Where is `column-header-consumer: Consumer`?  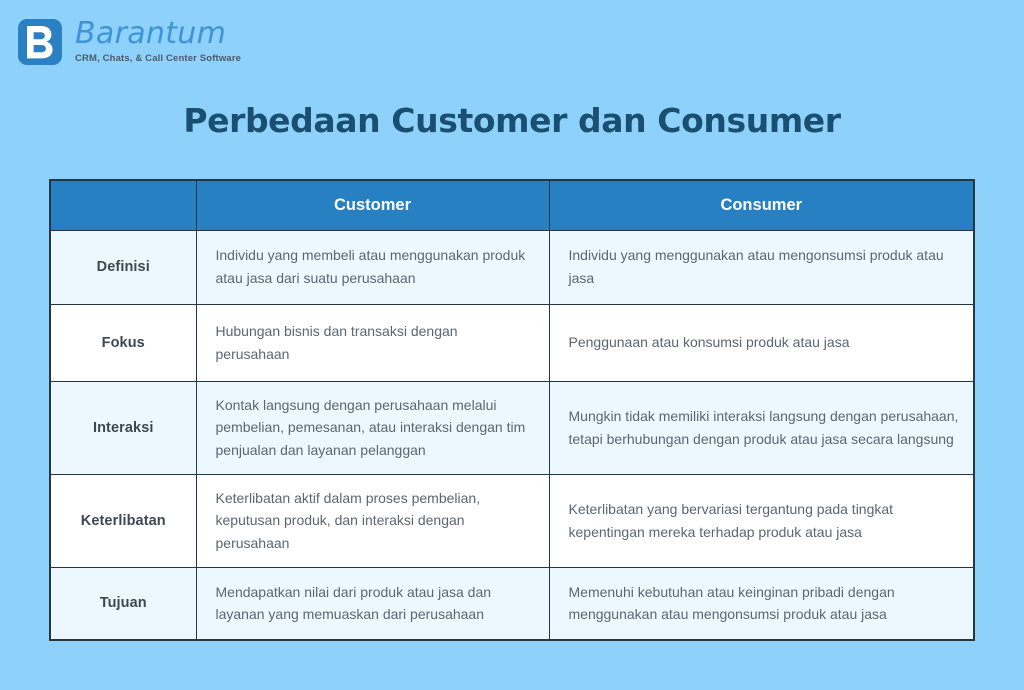
column-header-consumer: Consumer is located at coordinates (761, 205).